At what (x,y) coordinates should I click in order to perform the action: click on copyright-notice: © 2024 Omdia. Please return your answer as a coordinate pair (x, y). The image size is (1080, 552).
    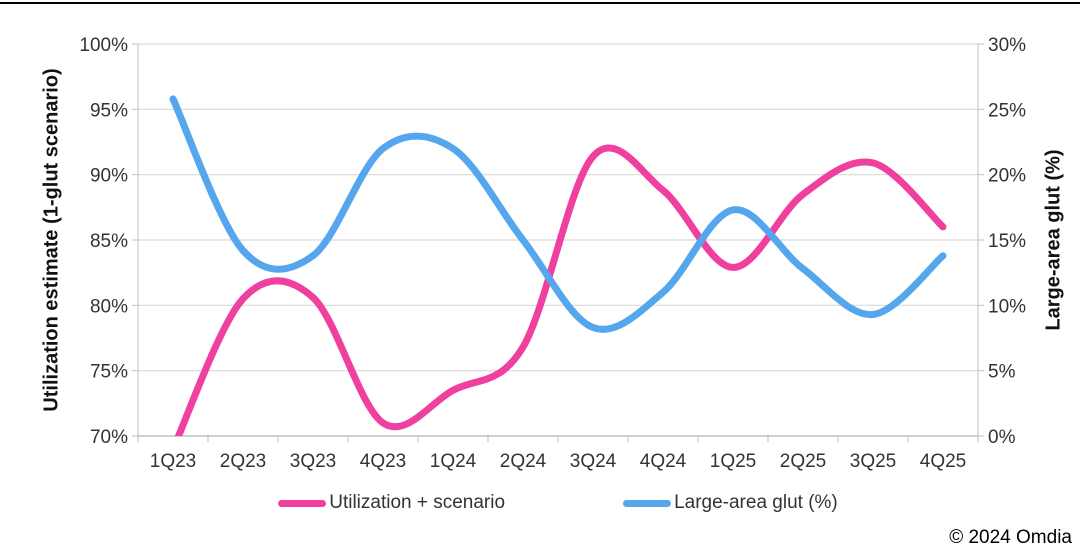
    Looking at the image, I should click on (1010, 537).